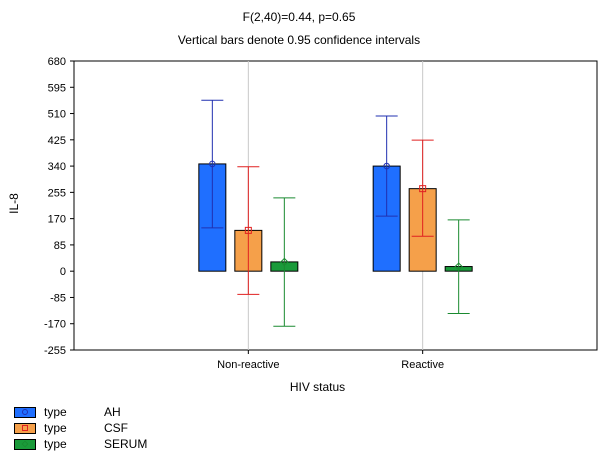  I want to click on legend: type AH type CSF type SERUM, so click(80, 428).